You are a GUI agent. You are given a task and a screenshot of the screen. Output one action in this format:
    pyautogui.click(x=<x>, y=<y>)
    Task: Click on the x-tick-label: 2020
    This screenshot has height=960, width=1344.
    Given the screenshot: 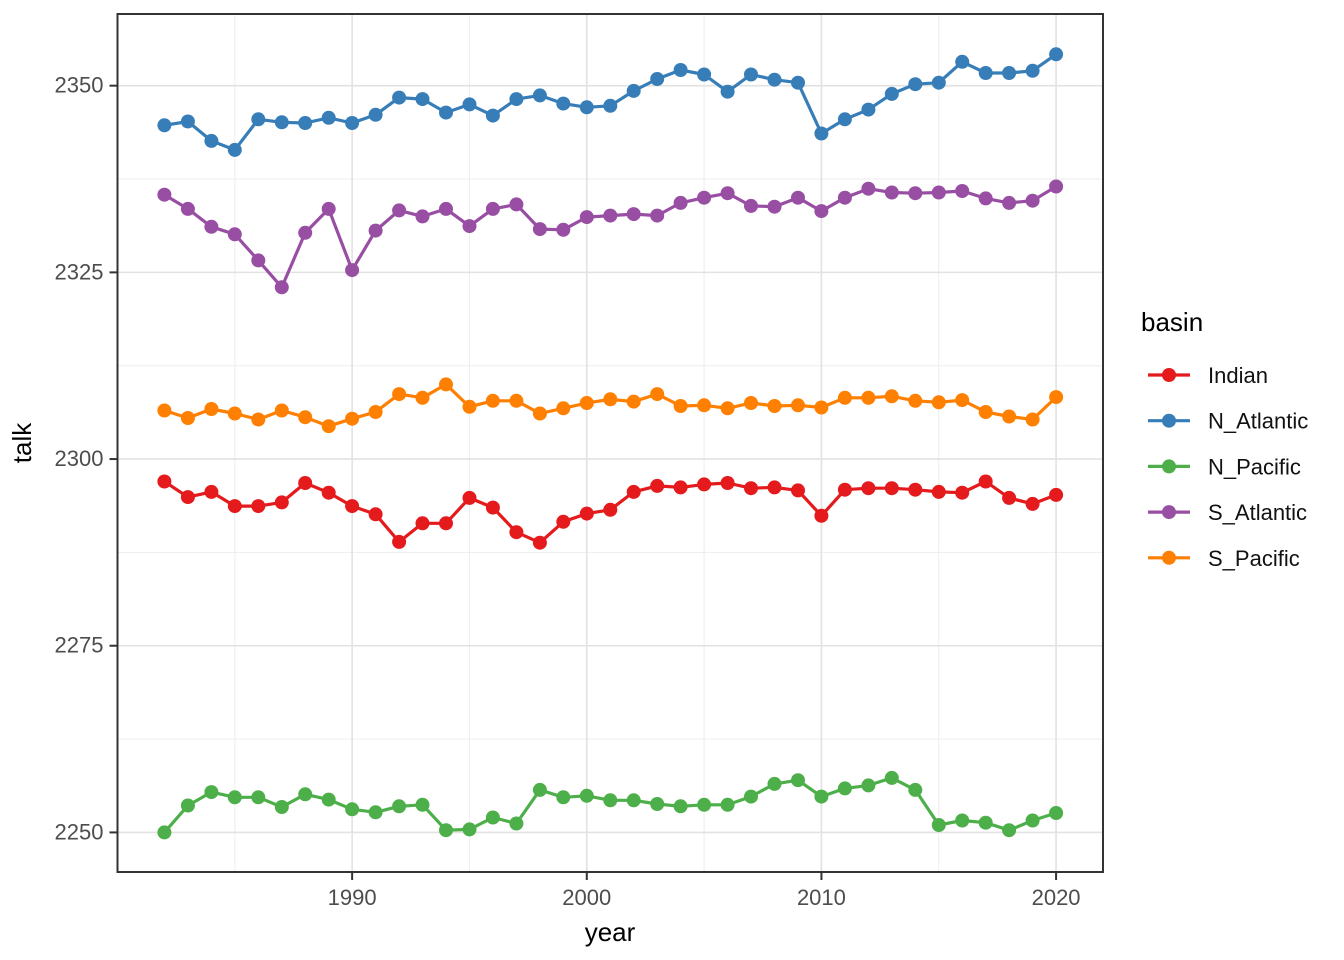 What is the action you would take?
    pyautogui.click(x=1056, y=897)
    